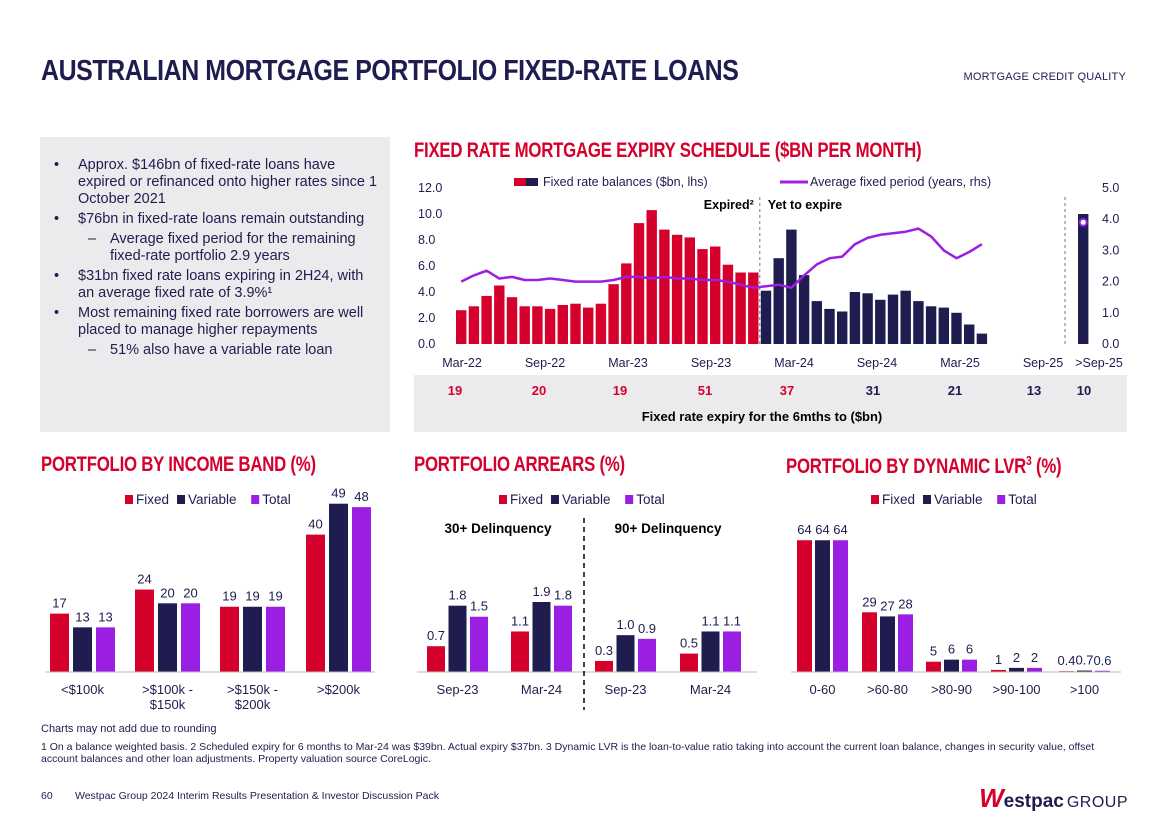 This screenshot has height=825, width=1168. I want to click on data-label: 1.9, so click(541, 591).